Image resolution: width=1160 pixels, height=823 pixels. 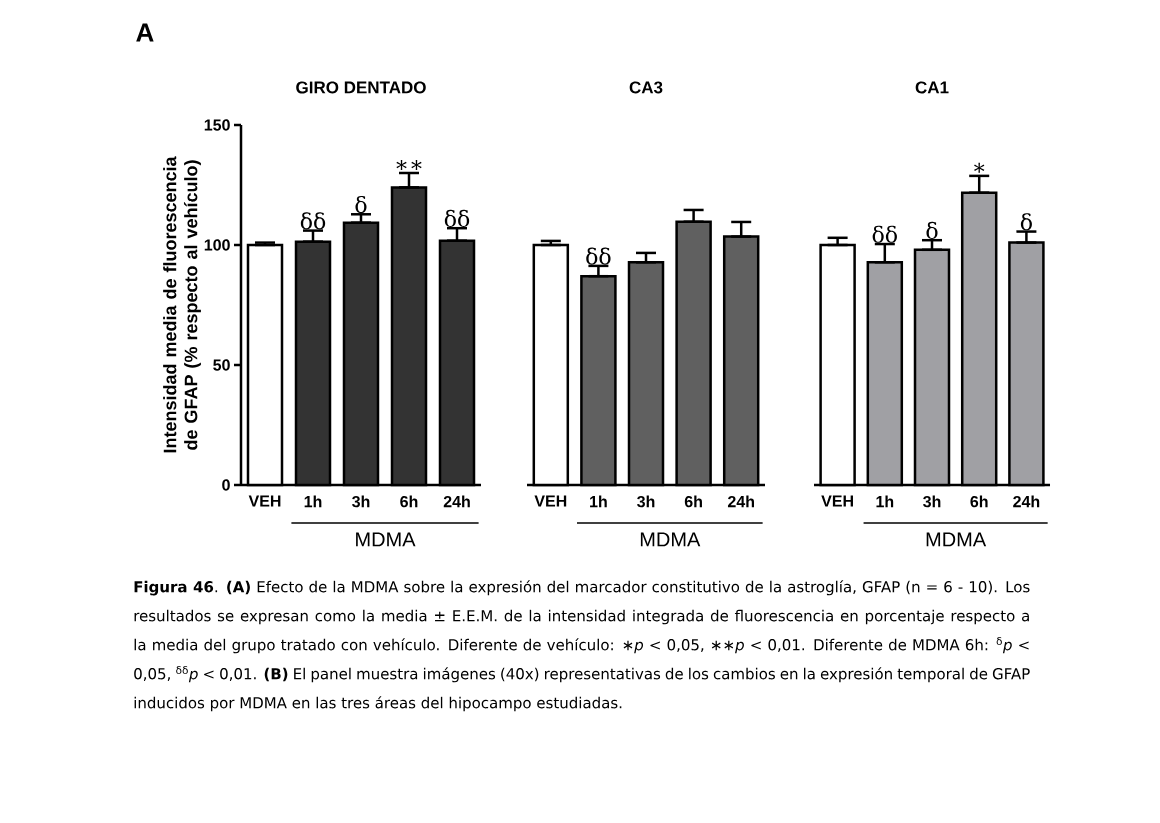 What do you see at coordinates (221, 365) in the screenshot?
I see `y-tick-label: 50` at bounding box center [221, 365].